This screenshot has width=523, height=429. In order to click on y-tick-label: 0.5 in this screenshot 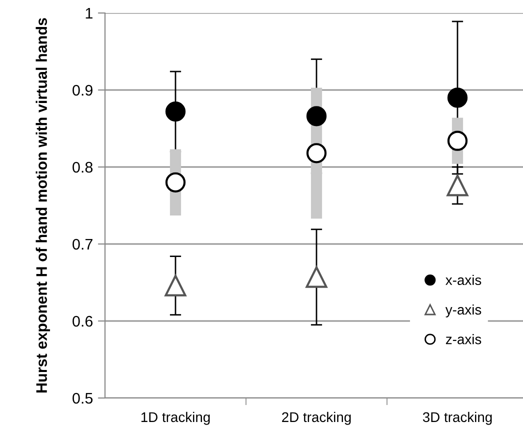, I will do `click(82, 398)`.